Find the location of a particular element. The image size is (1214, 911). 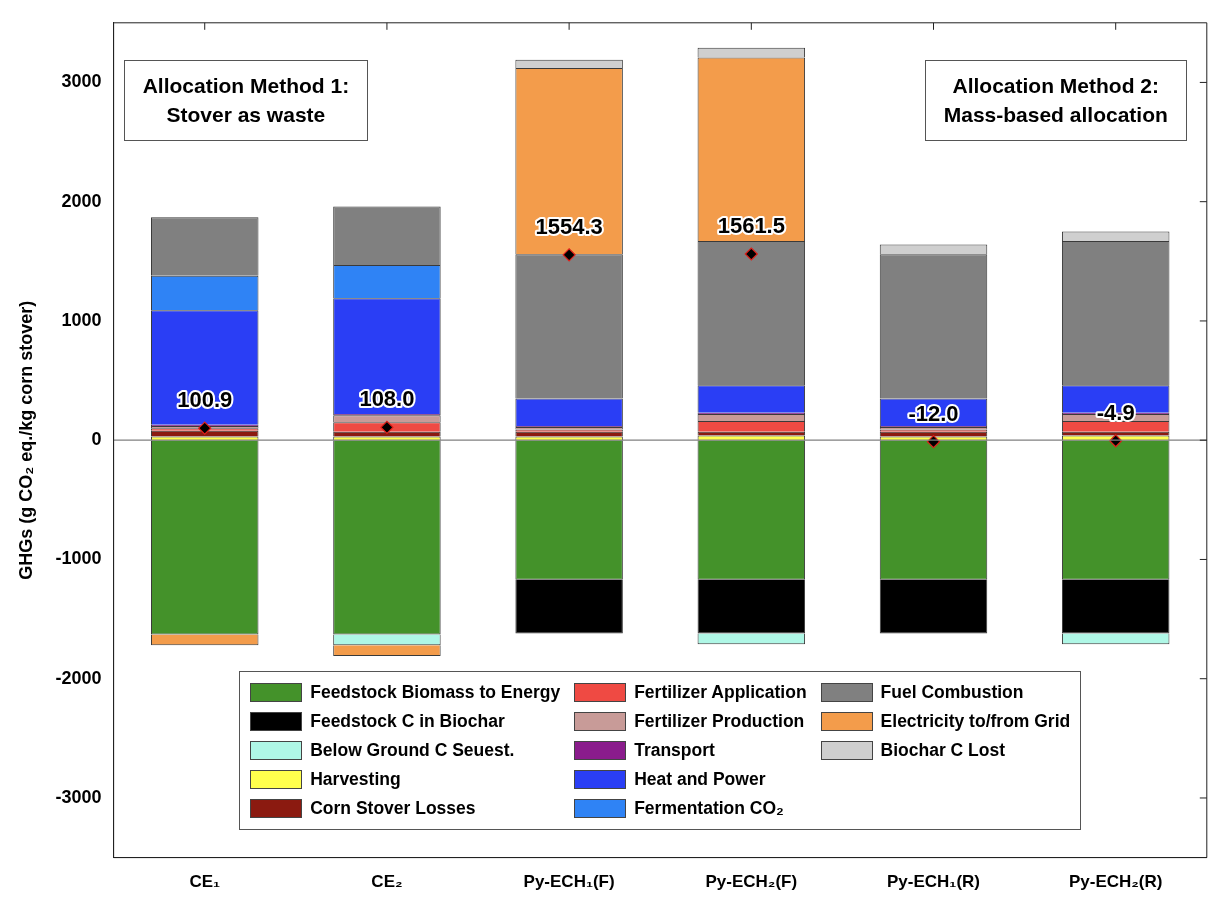

x-tick-label: CE₁ is located at coordinates (205, 882).